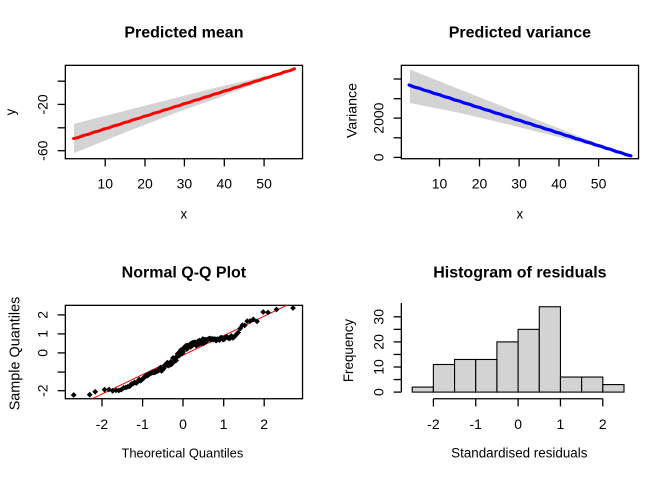 Image resolution: width=672 pixels, height=485 pixels. I want to click on svg-text: Sample Quantiles, so click(16, 354).